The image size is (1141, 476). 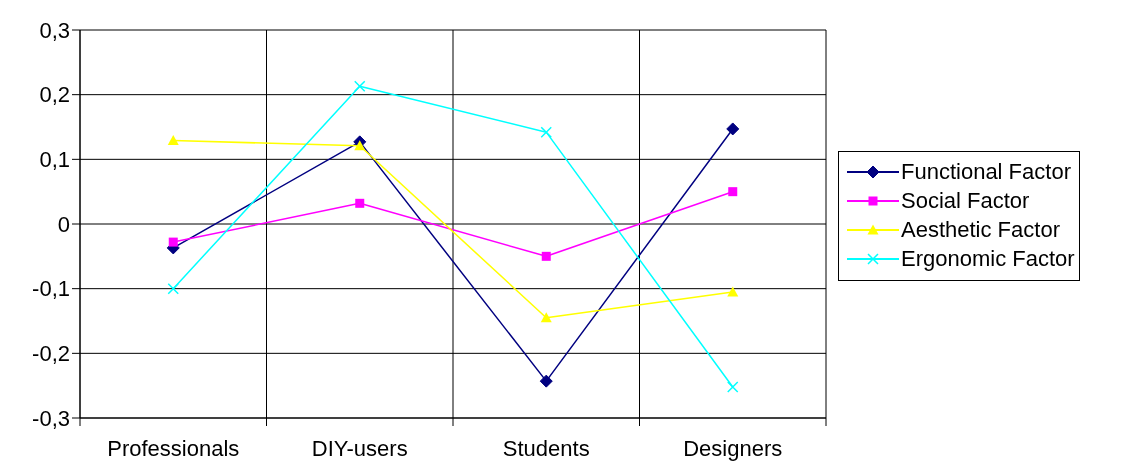 What do you see at coordinates (54, 95) in the screenshot?
I see `y-tick-label: 0,2` at bounding box center [54, 95].